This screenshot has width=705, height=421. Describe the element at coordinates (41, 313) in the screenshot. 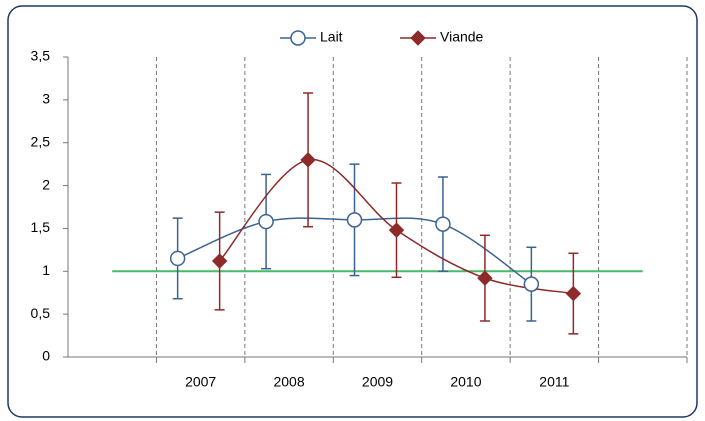

I see `y-tick-label: 0,5` at that location.